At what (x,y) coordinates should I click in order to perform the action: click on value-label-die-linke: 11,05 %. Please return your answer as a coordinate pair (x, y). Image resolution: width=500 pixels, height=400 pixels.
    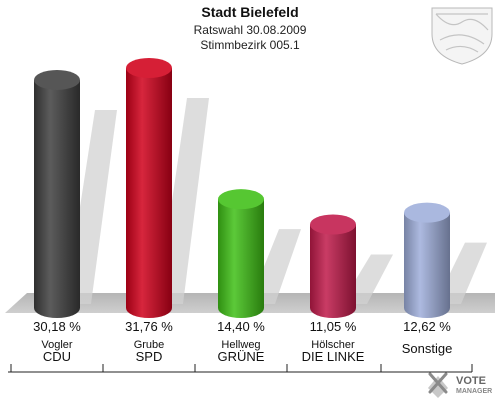
    Looking at the image, I should click on (333, 326).